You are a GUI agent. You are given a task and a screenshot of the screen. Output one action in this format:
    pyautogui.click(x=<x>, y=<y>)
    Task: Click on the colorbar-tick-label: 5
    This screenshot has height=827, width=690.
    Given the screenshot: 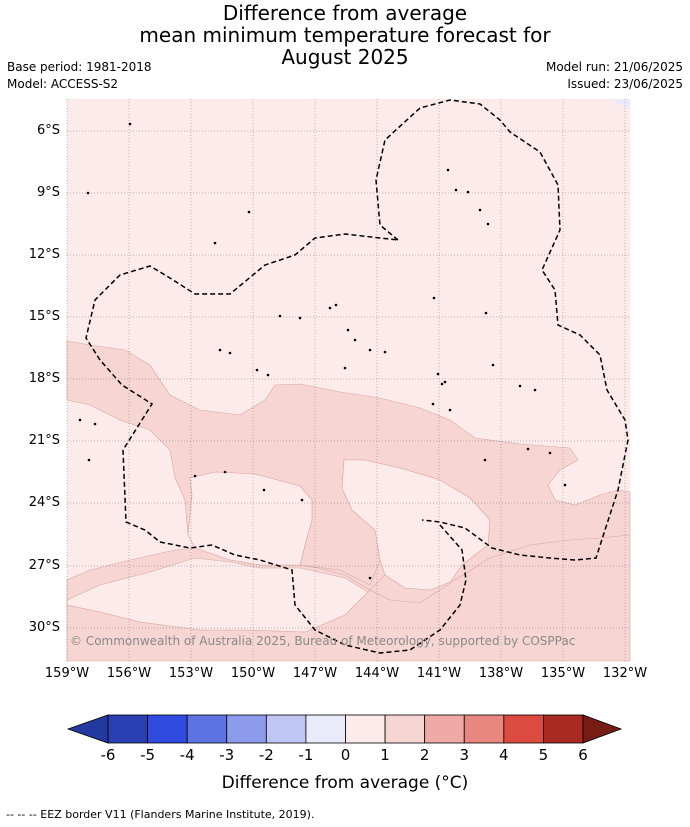 What is the action you would take?
    pyautogui.click(x=543, y=755)
    